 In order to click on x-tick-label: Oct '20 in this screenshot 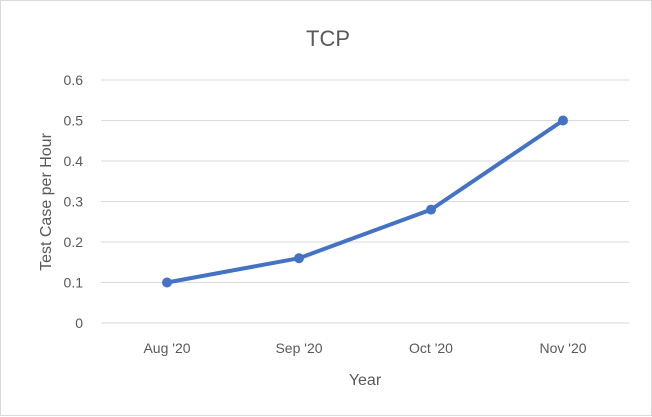, I will do `click(431, 348)`.